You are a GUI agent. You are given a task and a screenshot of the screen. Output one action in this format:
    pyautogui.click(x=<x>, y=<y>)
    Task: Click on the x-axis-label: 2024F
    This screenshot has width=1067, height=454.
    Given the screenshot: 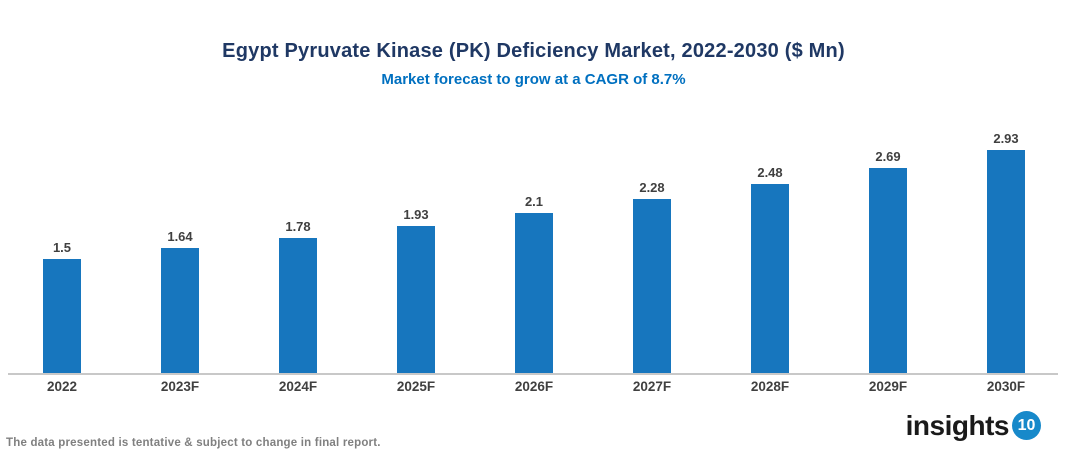 What is the action you would take?
    pyautogui.click(x=298, y=386)
    